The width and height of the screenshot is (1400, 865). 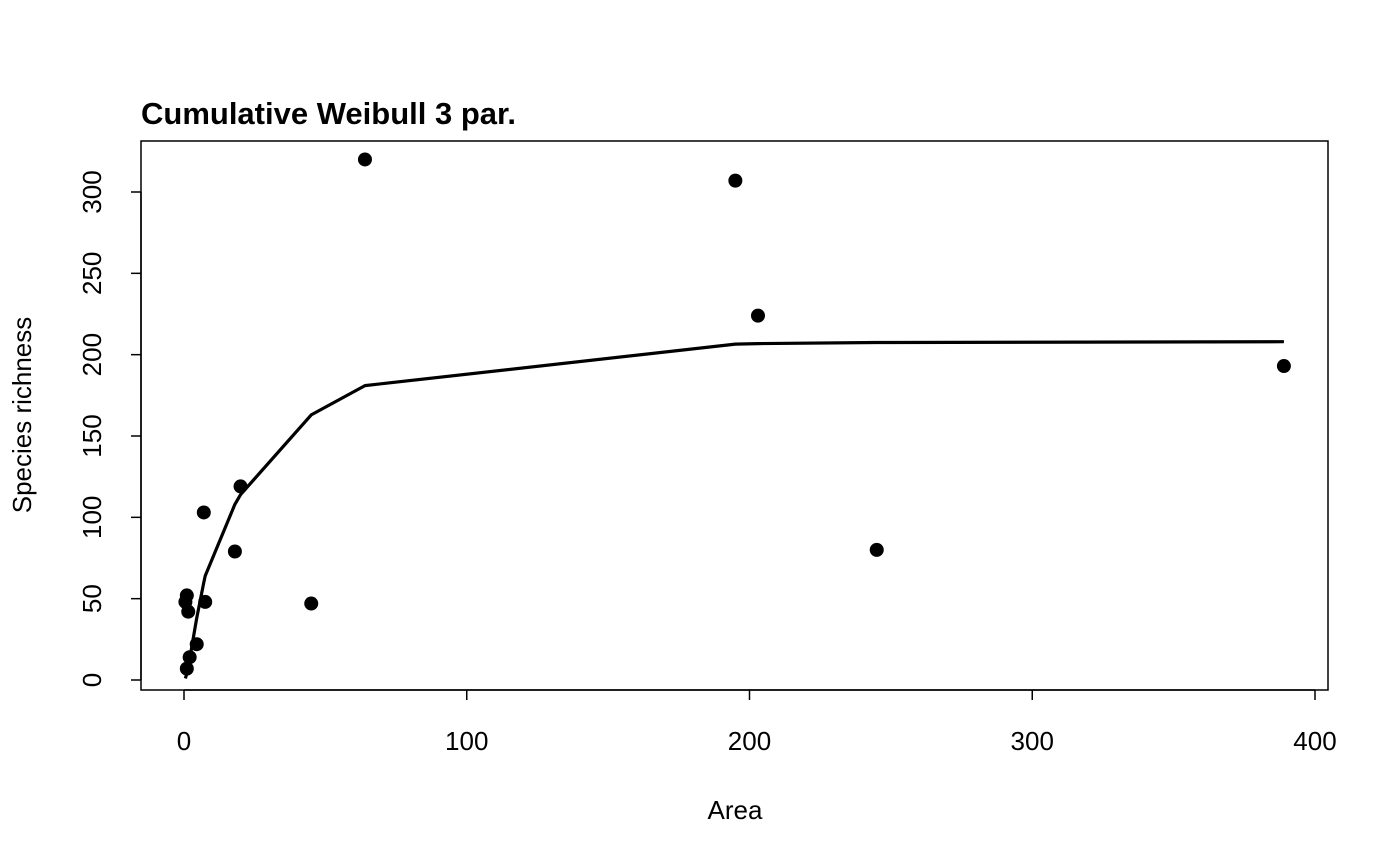 What do you see at coordinates (466, 741) in the screenshot?
I see `x-tick-label: 100` at bounding box center [466, 741].